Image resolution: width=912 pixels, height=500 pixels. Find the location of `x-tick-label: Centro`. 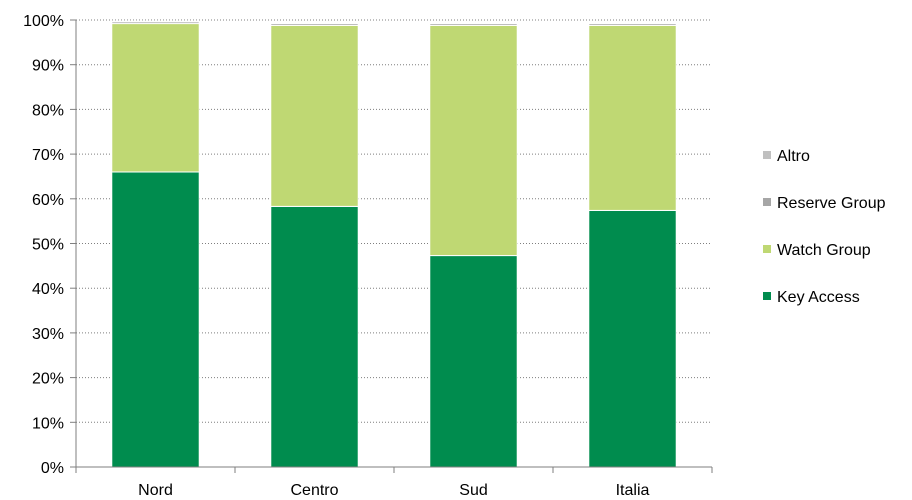

x-tick-label: Centro is located at coordinates (314, 490).